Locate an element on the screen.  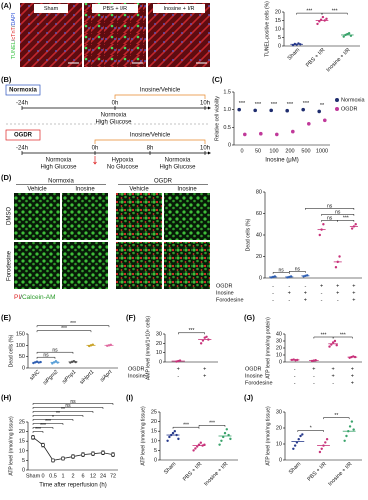
time-label: 10h is located at coordinates (205, 149).